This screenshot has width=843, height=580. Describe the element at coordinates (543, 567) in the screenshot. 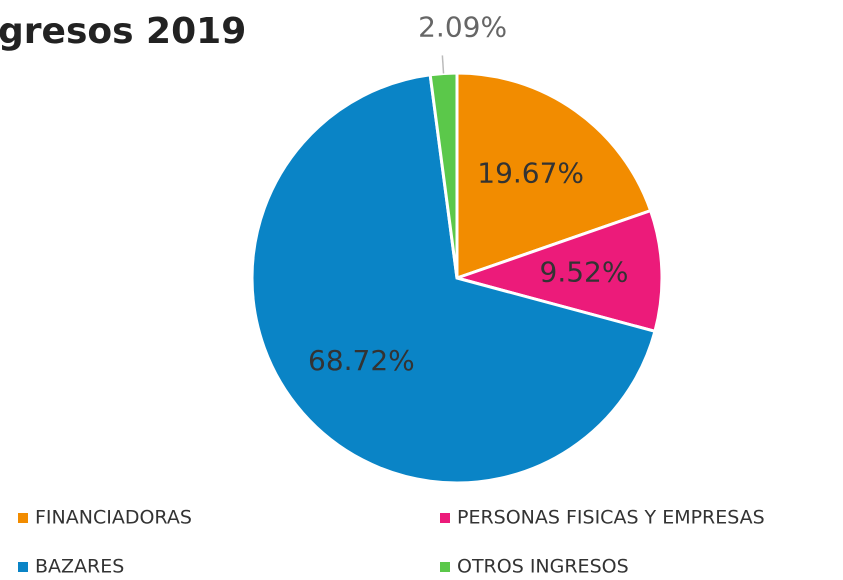

I see `legend-label: OTROS INGRESOS` at that location.